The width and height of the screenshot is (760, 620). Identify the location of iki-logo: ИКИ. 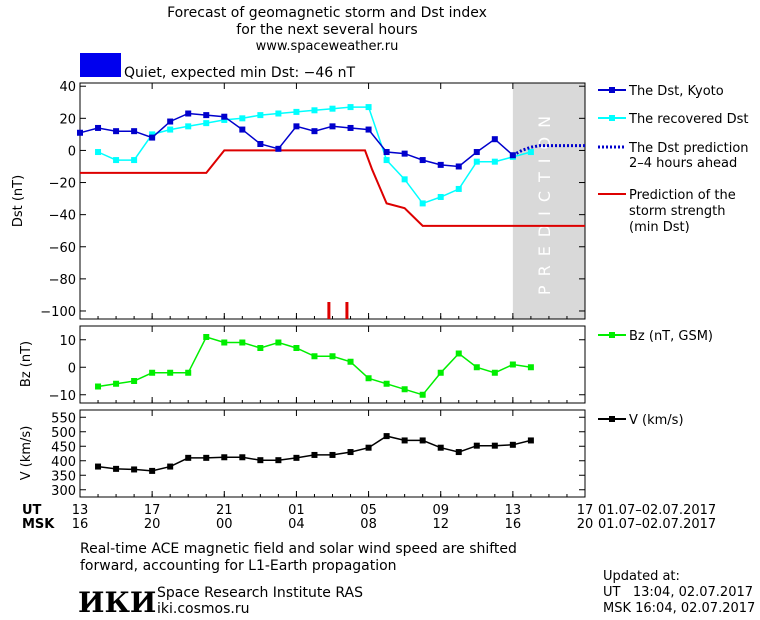
(117, 602).